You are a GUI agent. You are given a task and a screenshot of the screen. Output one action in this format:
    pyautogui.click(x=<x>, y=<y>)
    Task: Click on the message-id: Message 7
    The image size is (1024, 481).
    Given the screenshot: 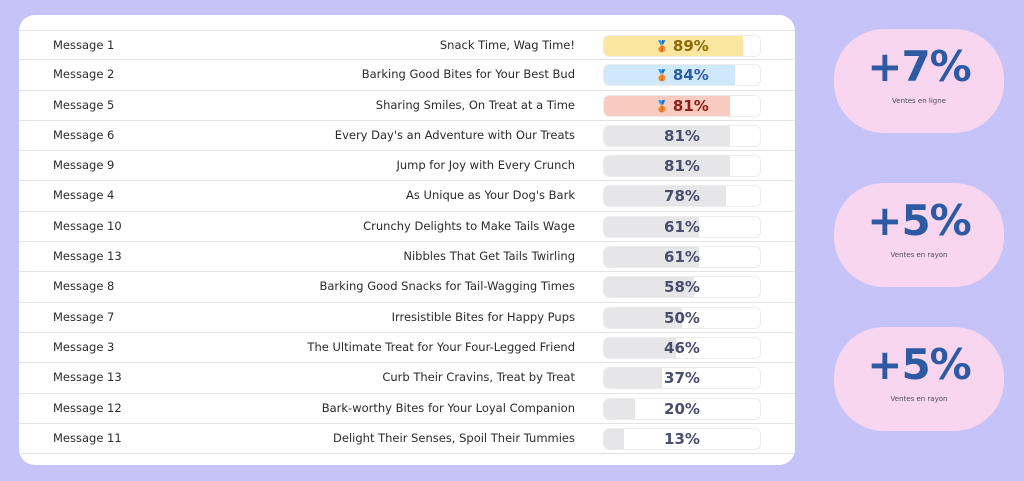 What is the action you would take?
    pyautogui.click(x=84, y=316)
    